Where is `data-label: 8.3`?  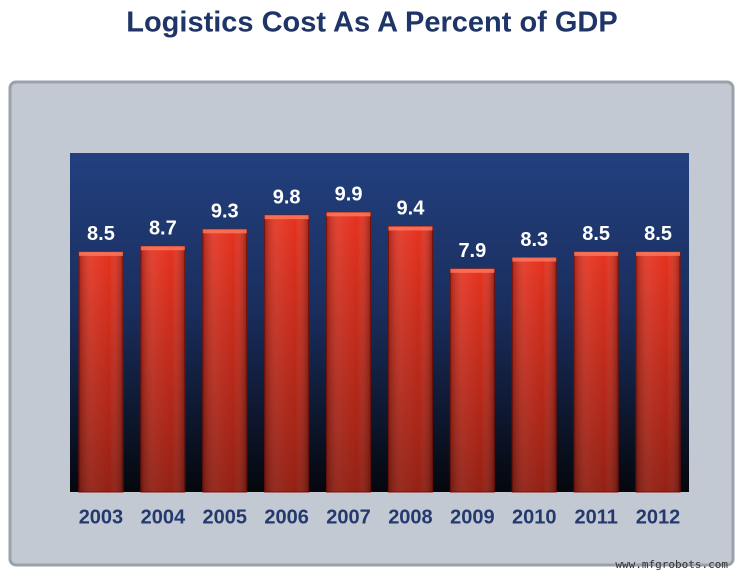 data-label: 8.3 is located at coordinates (534, 240).